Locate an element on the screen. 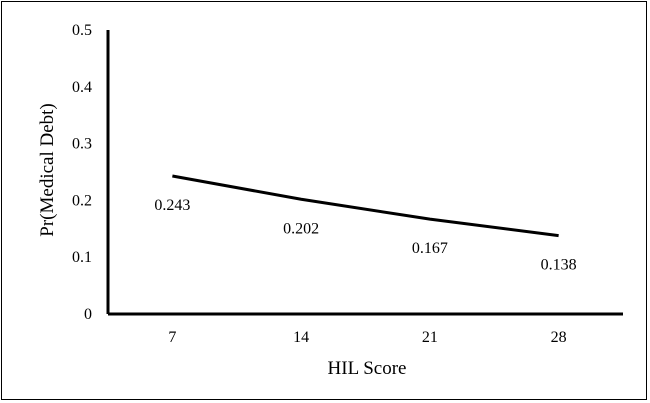  x-axis-label: HIL Score is located at coordinates (367, 368).